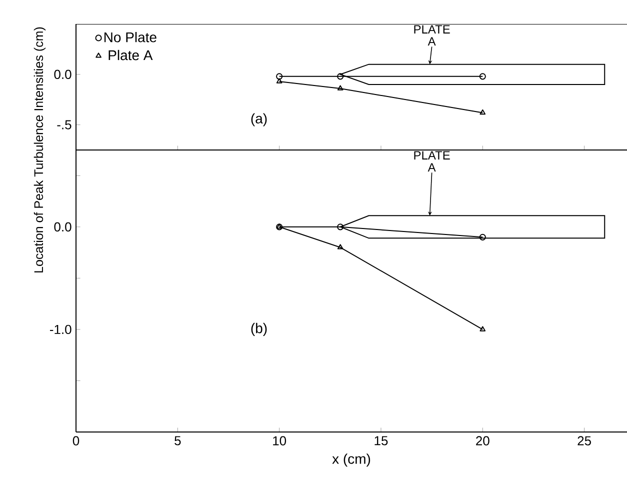  Describe the element at coordinates (61, 329) in the screenshot. I see `y-tick-label: -1.0` at that location.